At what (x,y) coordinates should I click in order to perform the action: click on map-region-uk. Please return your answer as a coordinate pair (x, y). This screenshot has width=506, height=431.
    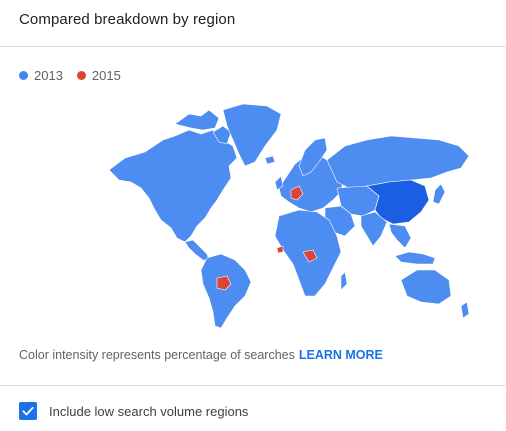
    Looking at the image, I should click on (279, 183).